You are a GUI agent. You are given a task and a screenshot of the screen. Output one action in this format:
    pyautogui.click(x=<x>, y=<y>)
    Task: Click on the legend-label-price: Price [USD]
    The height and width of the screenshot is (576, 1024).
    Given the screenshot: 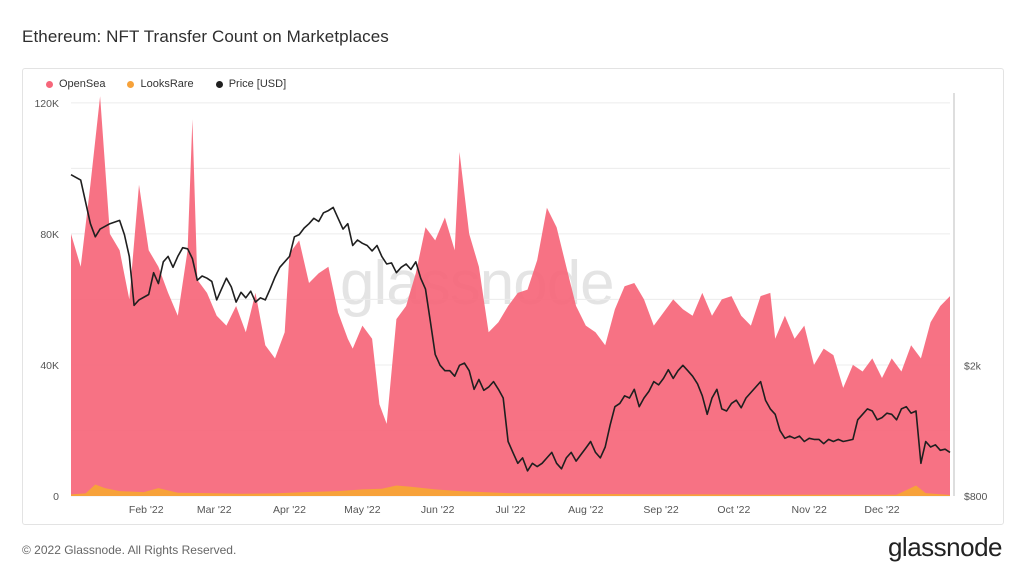 What is the action you would take?
    pyautogui.click(x=257, y=84)
    